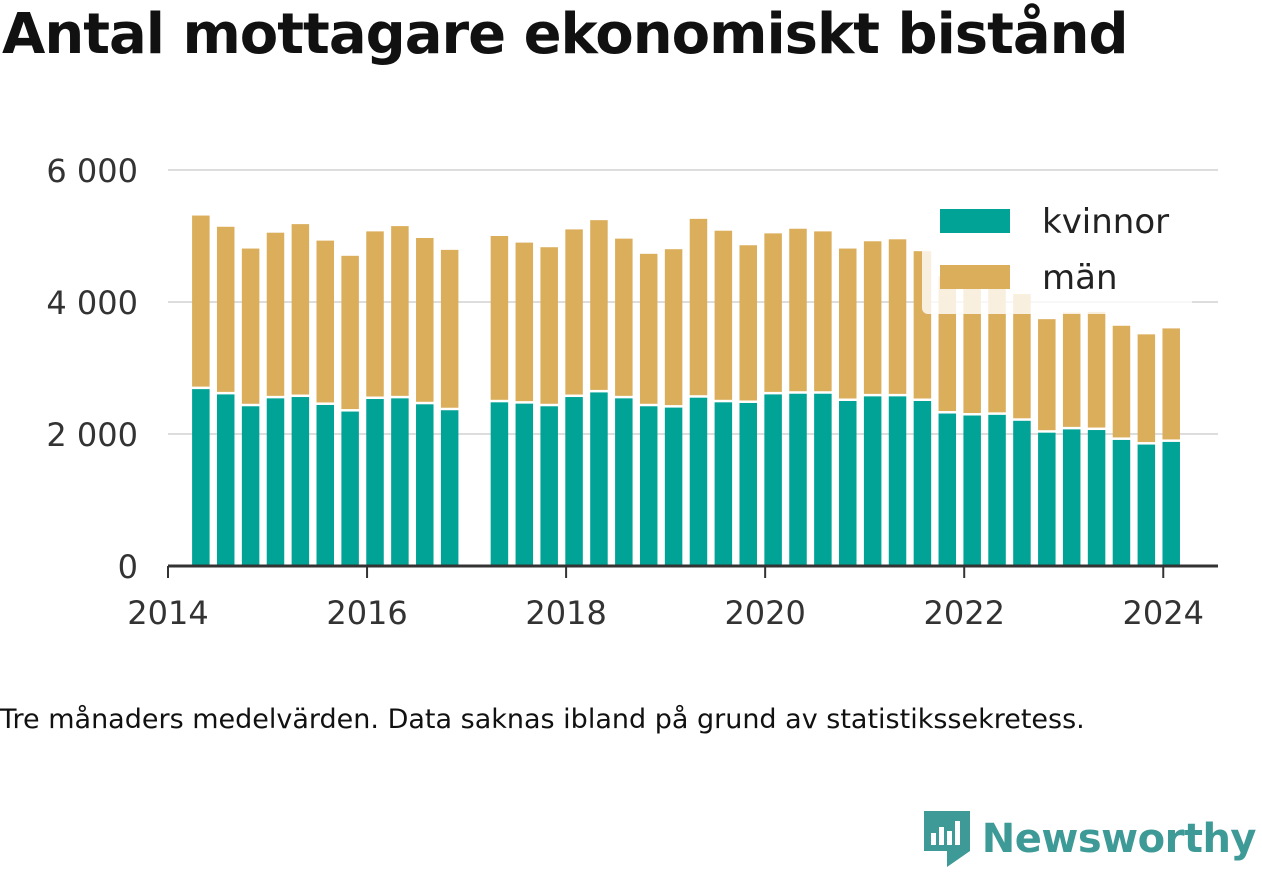 The height and width of the screenshot is (879, 1262). What do you see at coordinates (565, 34) in the screenshot?
I see `page-title: Antal mottagare ekonomiskt bistånd` at bounding box center [565, 34].